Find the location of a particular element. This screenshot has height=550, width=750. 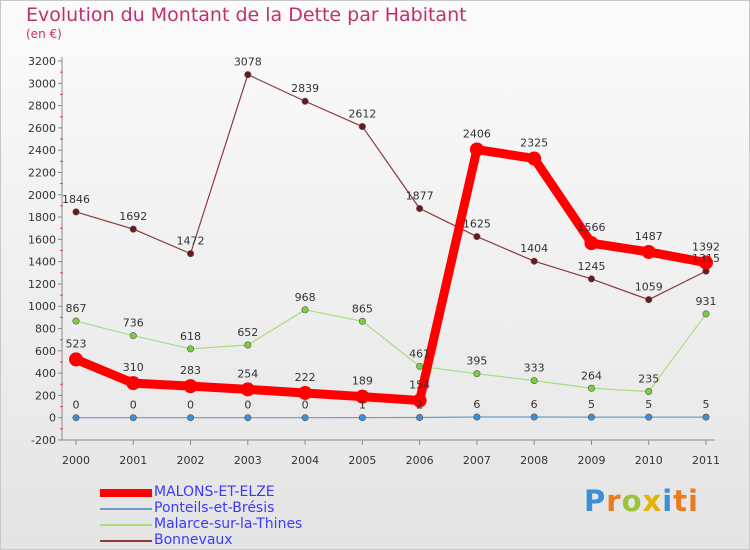

logo-letter: i is located at coordinates (668, 501).